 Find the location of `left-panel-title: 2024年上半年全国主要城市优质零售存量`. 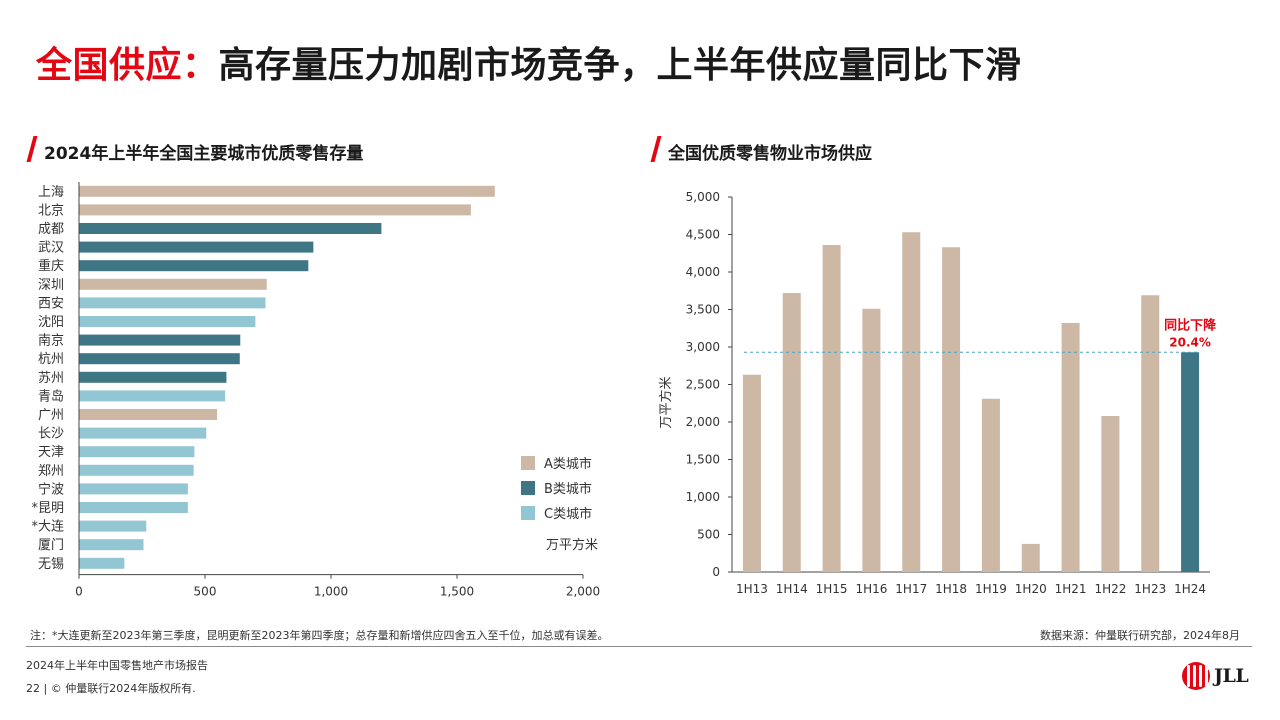

left-panel-title: 2024年上半年全国主要城市优质零售存量 is located at coordinates (204, 154).